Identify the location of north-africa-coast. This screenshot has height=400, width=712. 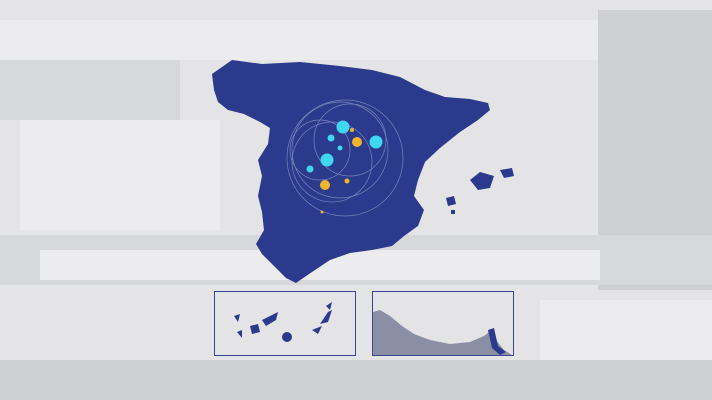
(442, 332).